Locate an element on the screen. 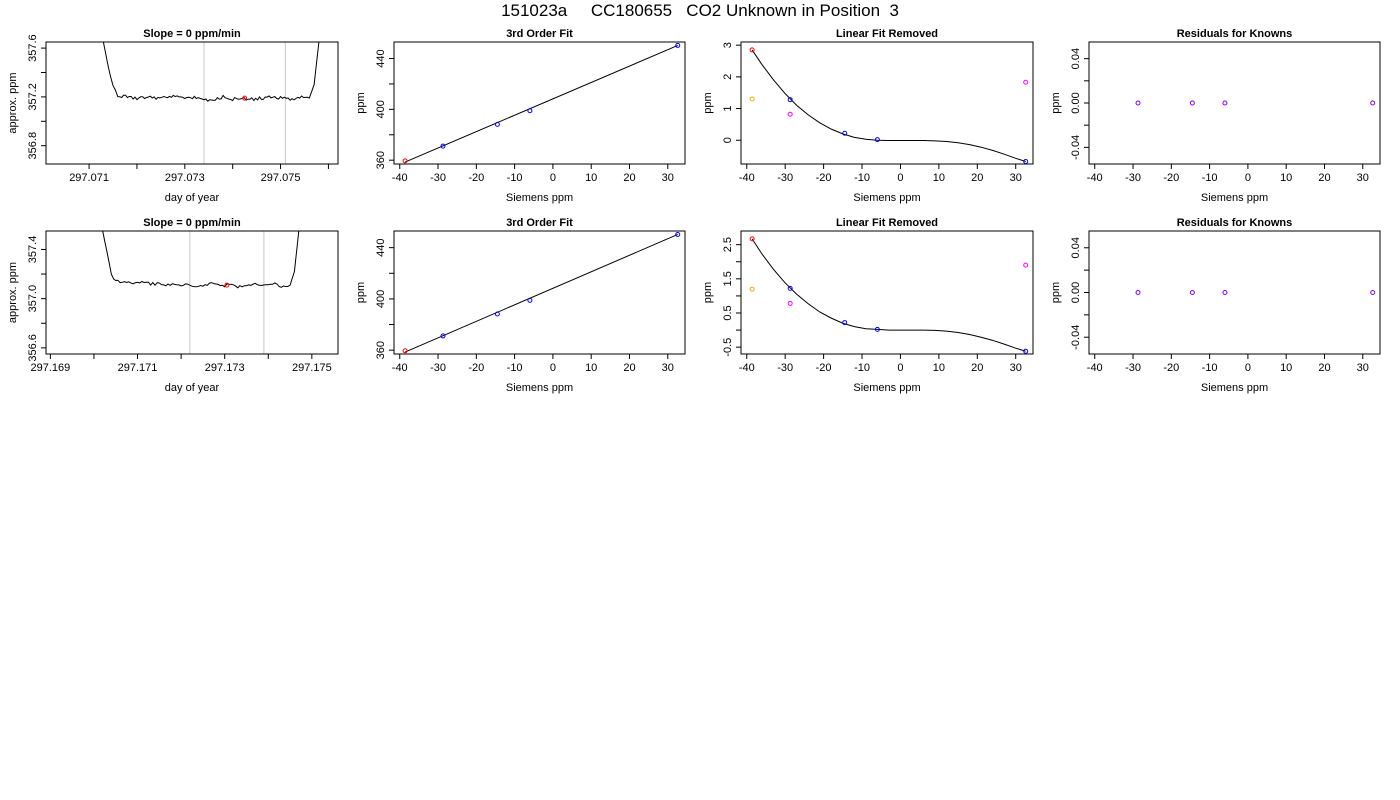  y-tick-label: 357.4 is located at coordinates (33, 250).